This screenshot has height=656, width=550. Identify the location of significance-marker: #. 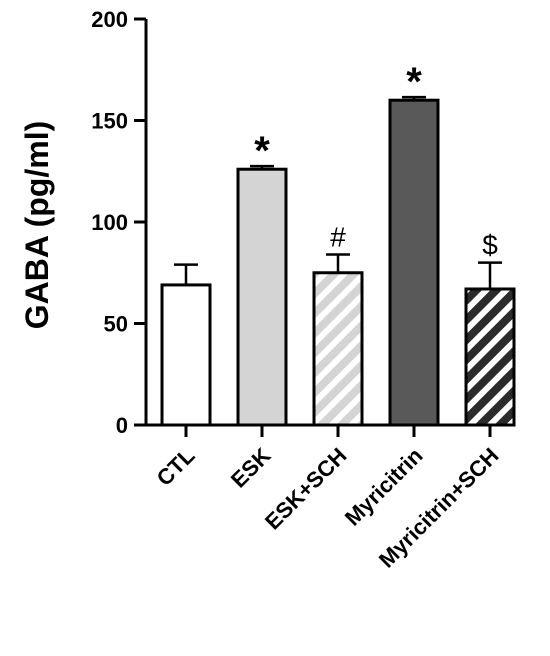
(338, 236).